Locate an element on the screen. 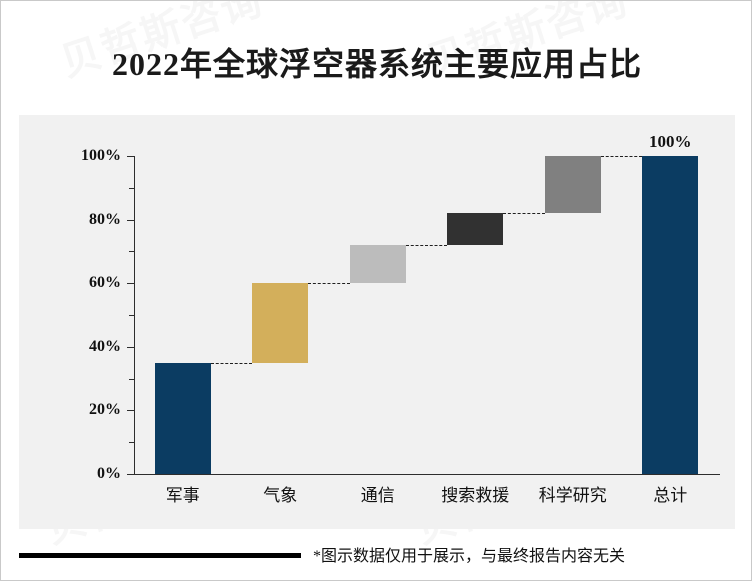 This screenshot has height=581, width=752. bar-value-label: 100% is located at coordinates (670, 141).